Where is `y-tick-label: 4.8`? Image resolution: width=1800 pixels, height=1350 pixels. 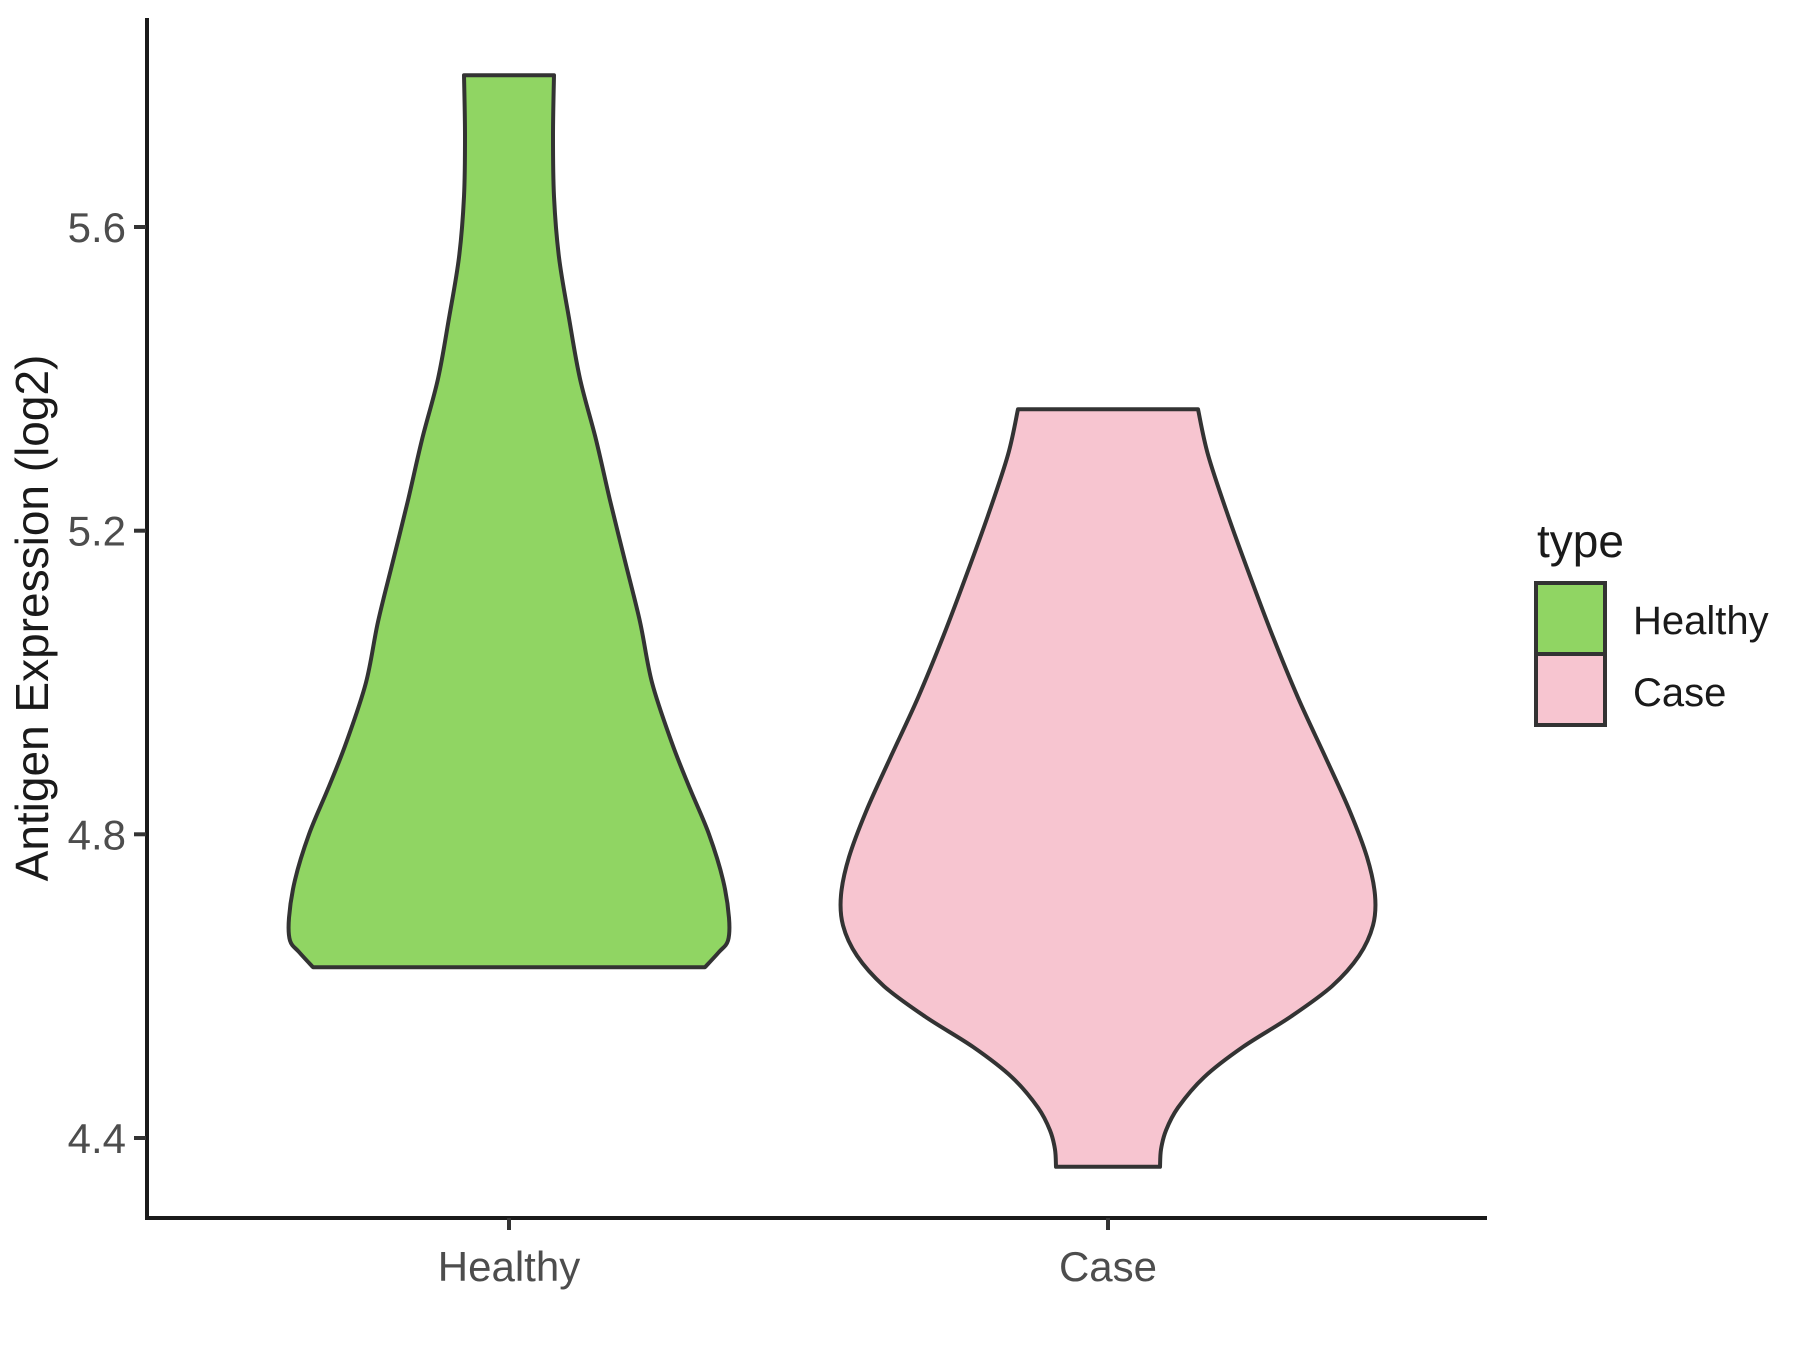 y-tick-label: 4.8 is located at coordinates (97, 834).